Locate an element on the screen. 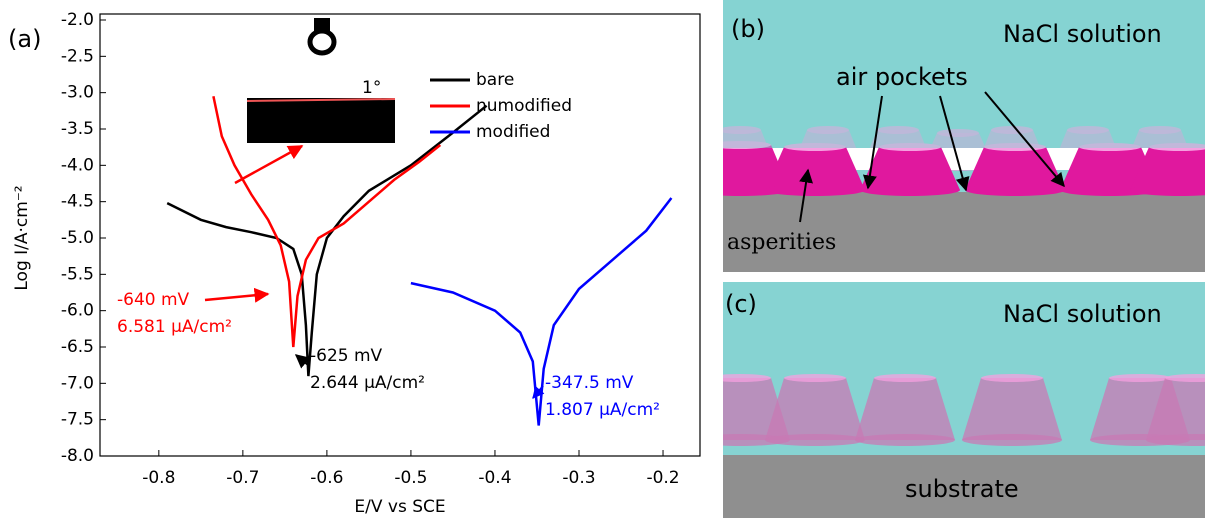 The height and width of the screenshot is (518, 1205). substrate is located at coordinates (964, 486).